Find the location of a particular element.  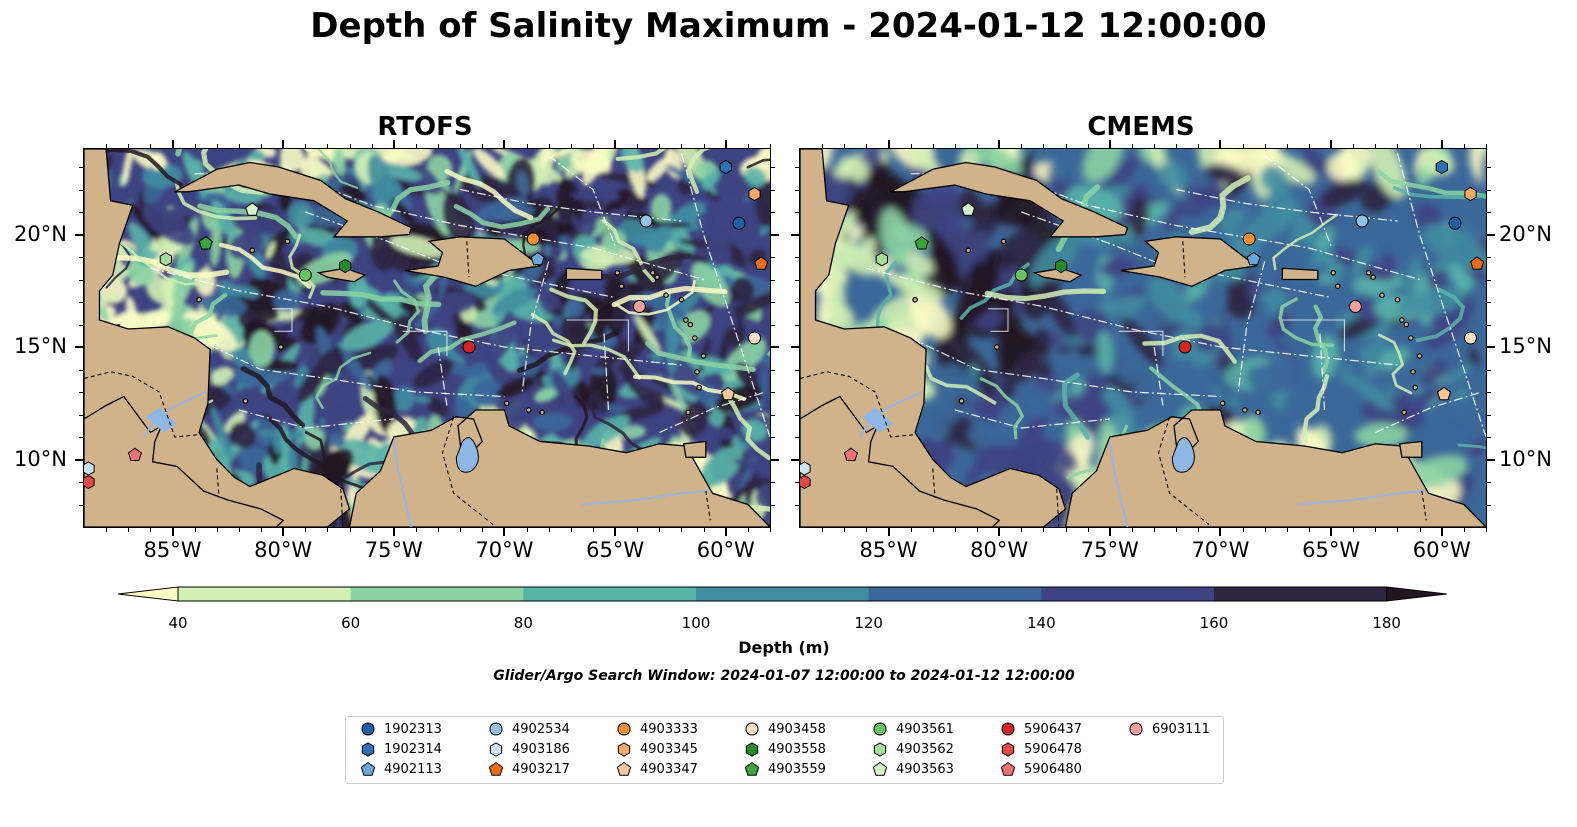

cmems-lon-tick-label: 60°W is located at coordinates (1441, 550).